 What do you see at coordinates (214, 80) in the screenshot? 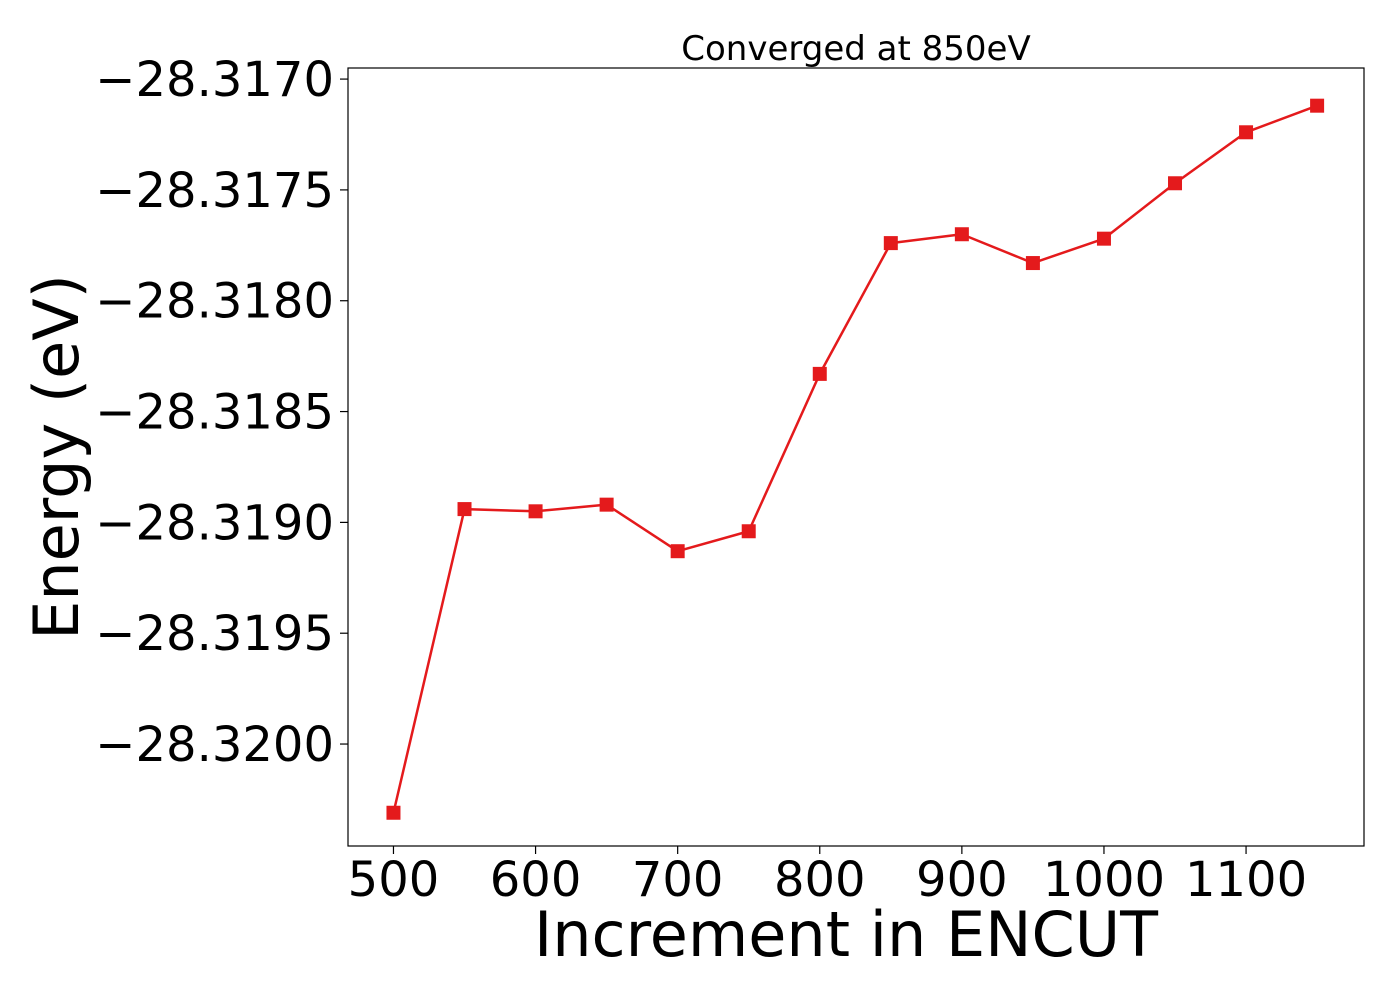
I see `y-tick-label: −28.3170` at bounding box center [214, 80].